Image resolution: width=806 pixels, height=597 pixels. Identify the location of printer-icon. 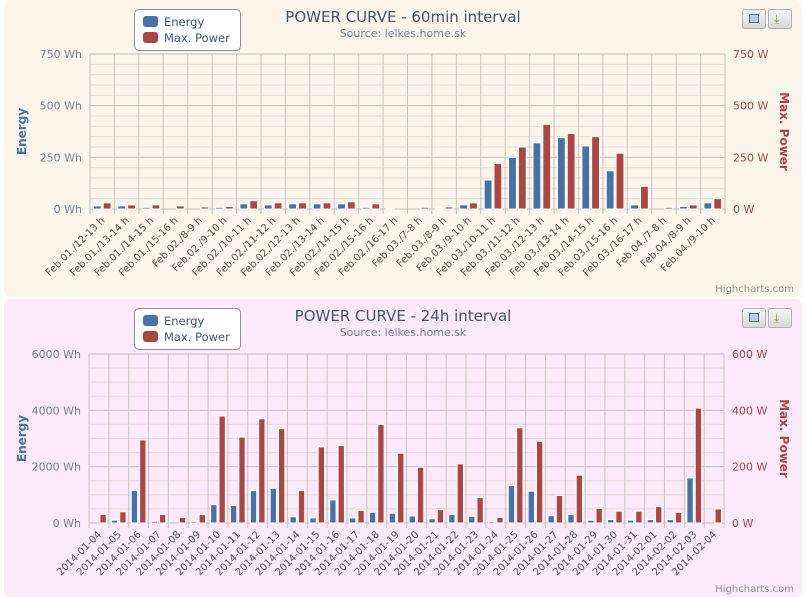
(754, 18).